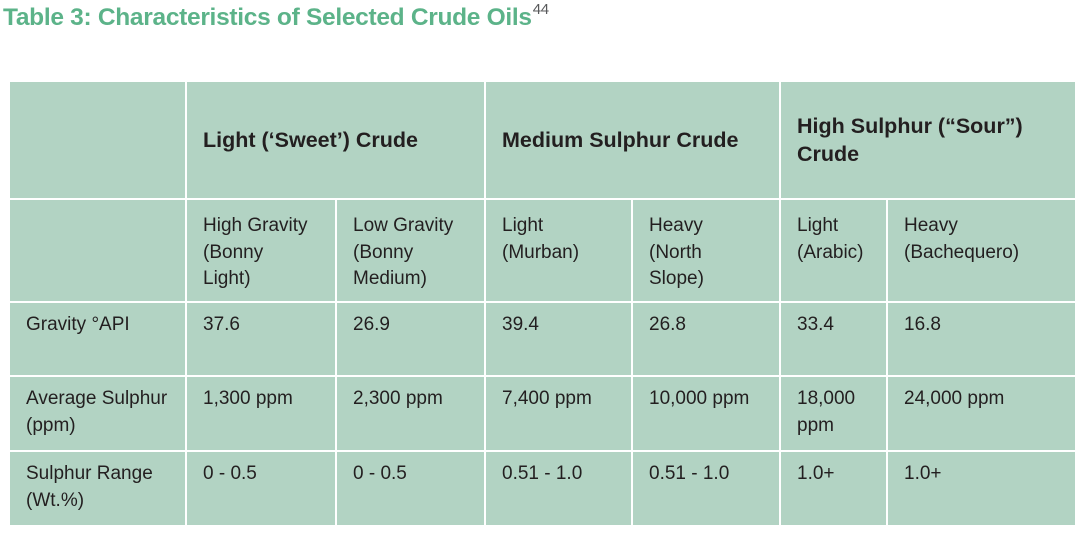 This screenshot has height=538, width=1081. What do you see at coordinates (981, 250) in the screenshot?
I see `subheader-bachequero: Heavy (Bachequero)` at bounding box center [981, 250].